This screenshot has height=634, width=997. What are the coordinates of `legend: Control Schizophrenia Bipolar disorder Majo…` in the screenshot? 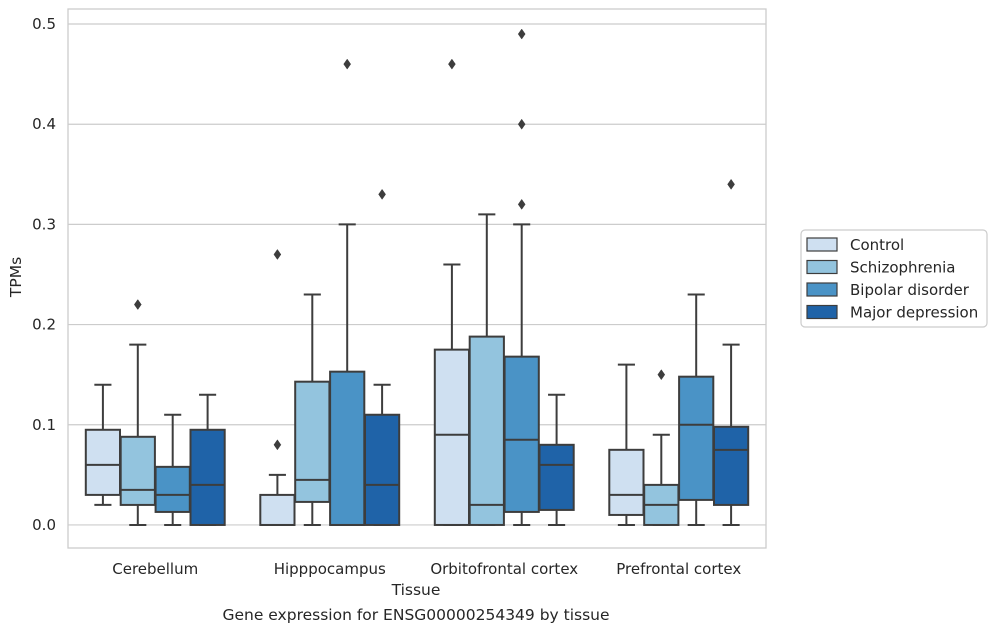 It's located at (894, 278).